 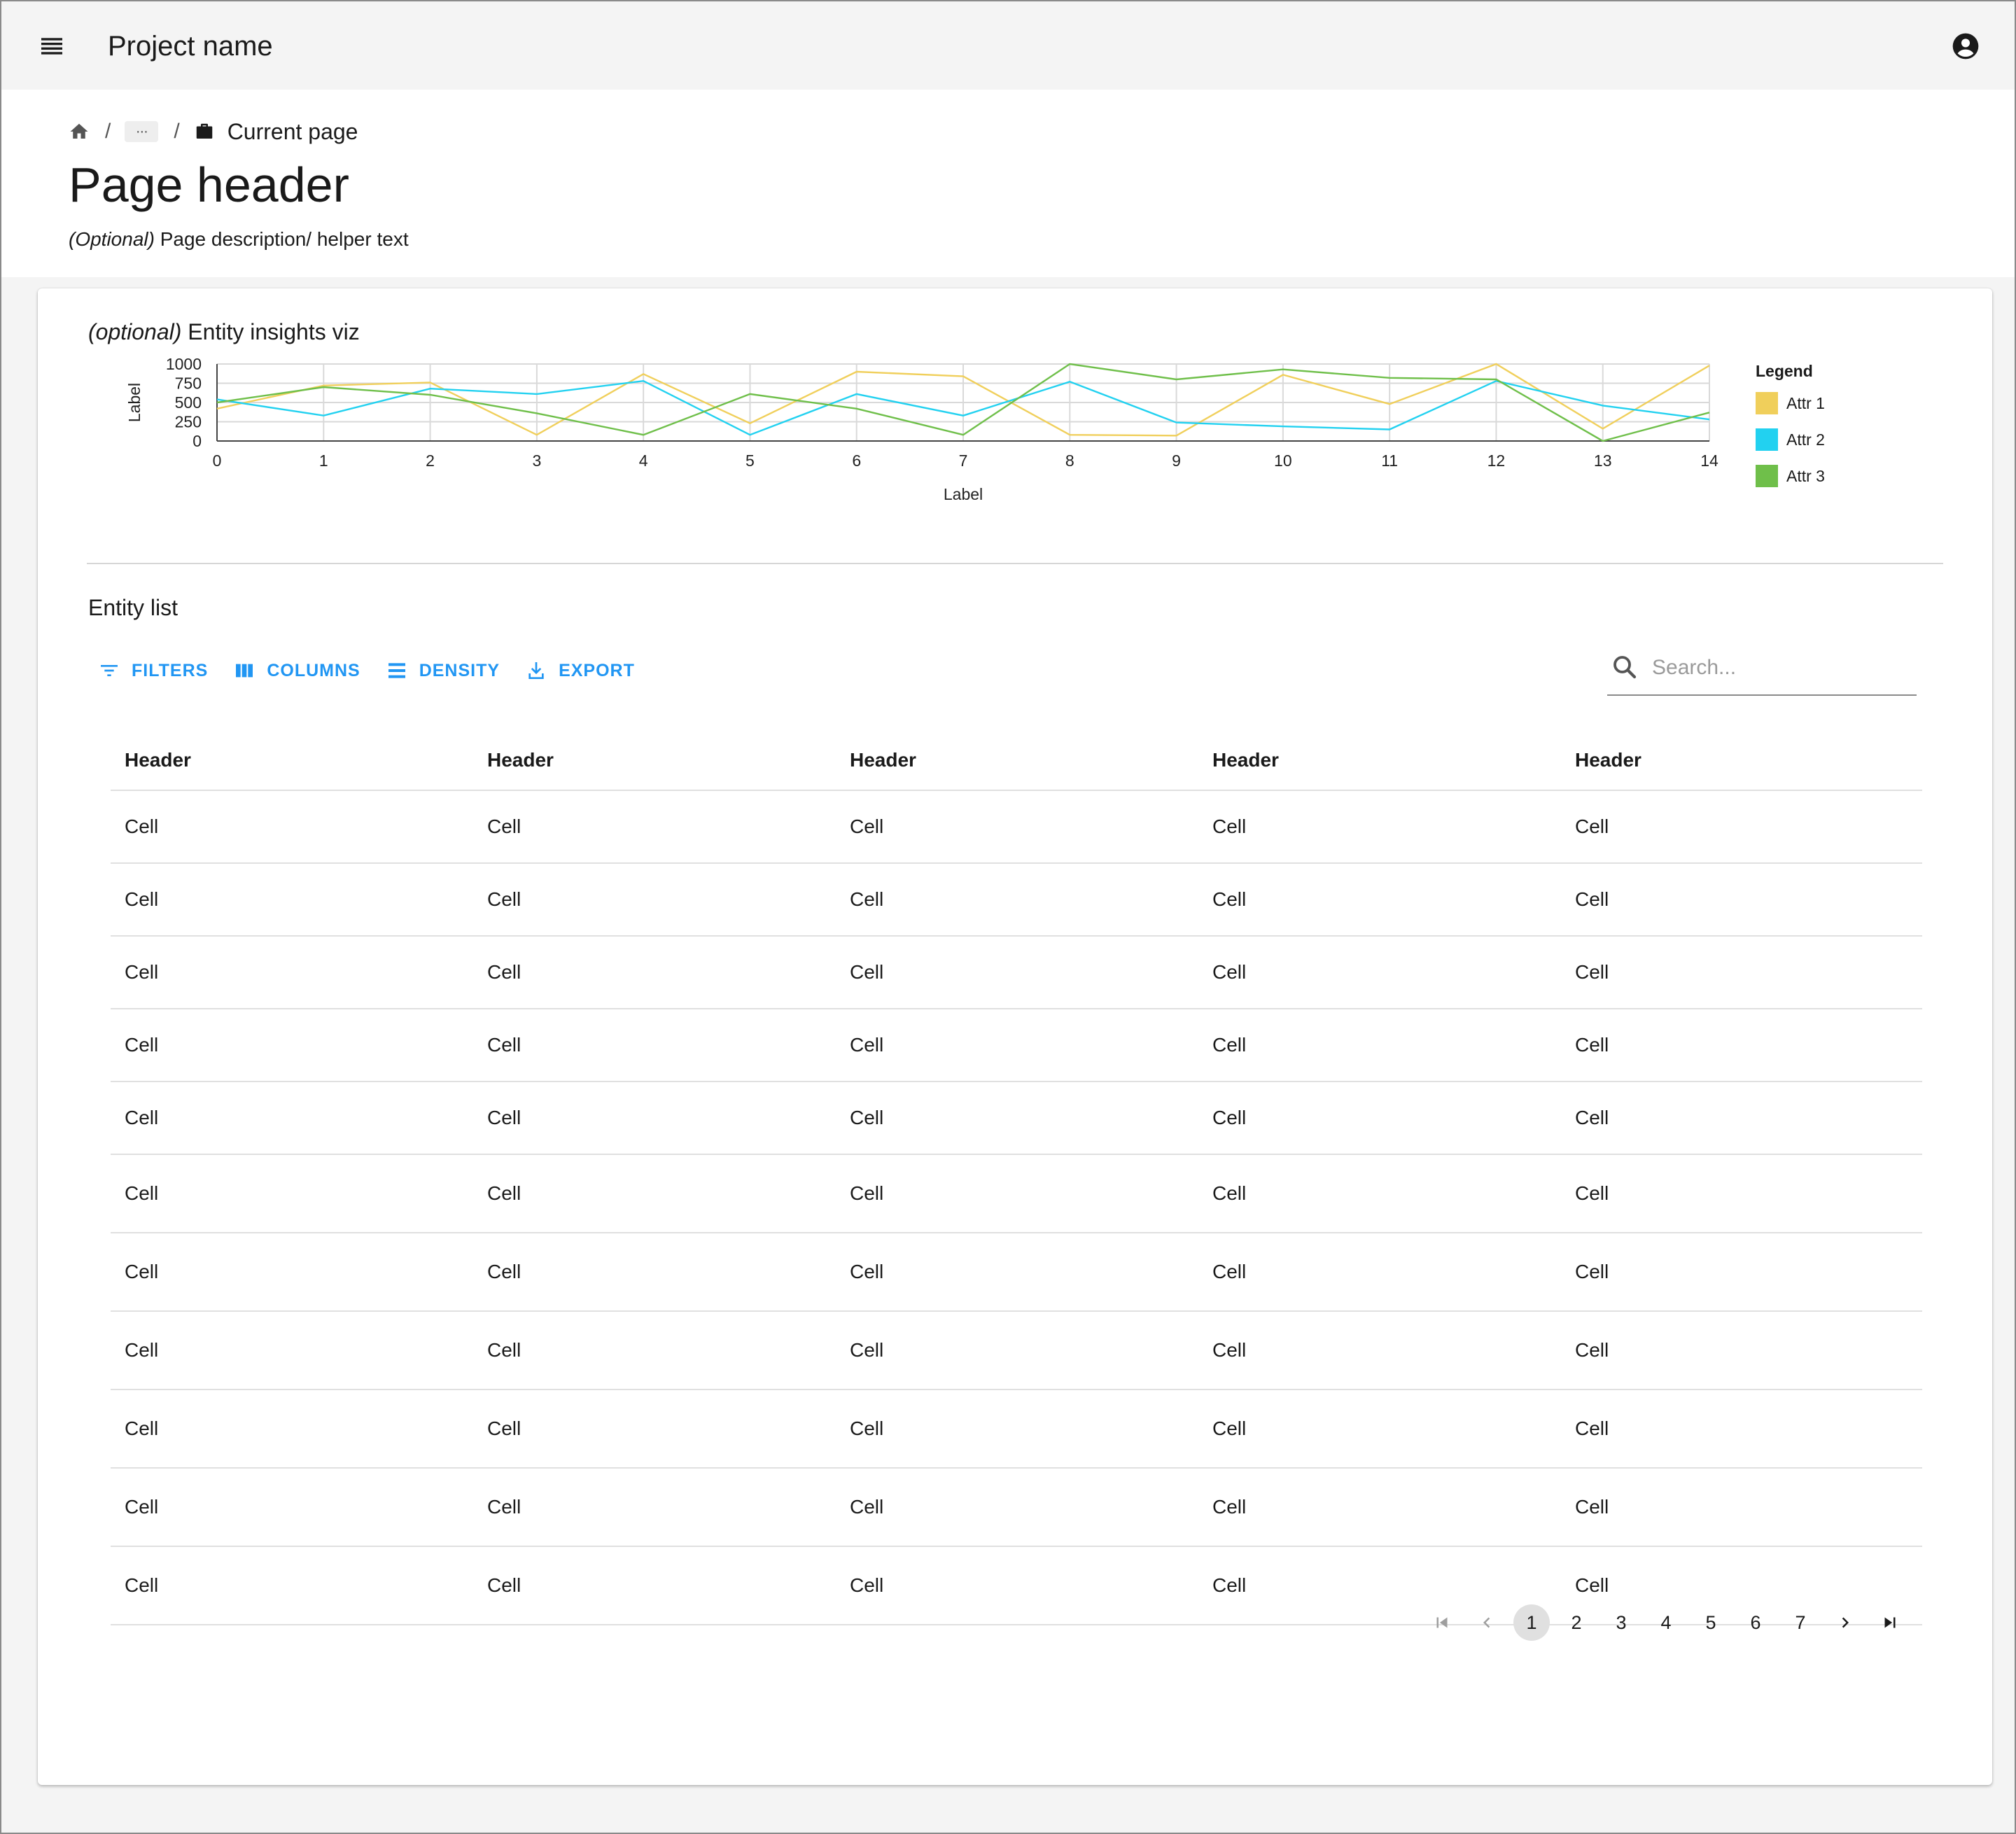 I want to click on view-column-icon, so click(x=244, y=671).